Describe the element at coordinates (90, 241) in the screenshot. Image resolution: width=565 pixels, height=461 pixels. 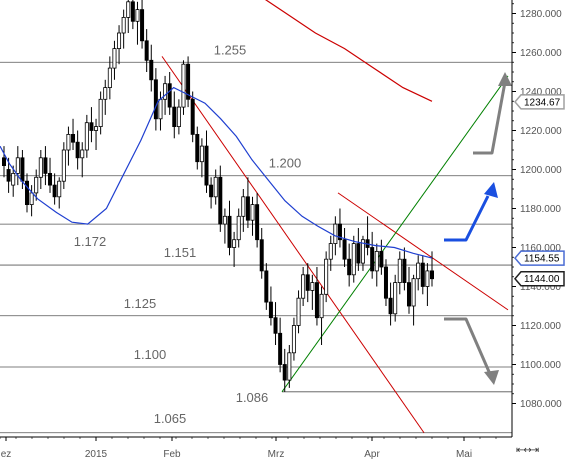
I see `level-label: 1.172` at that location.